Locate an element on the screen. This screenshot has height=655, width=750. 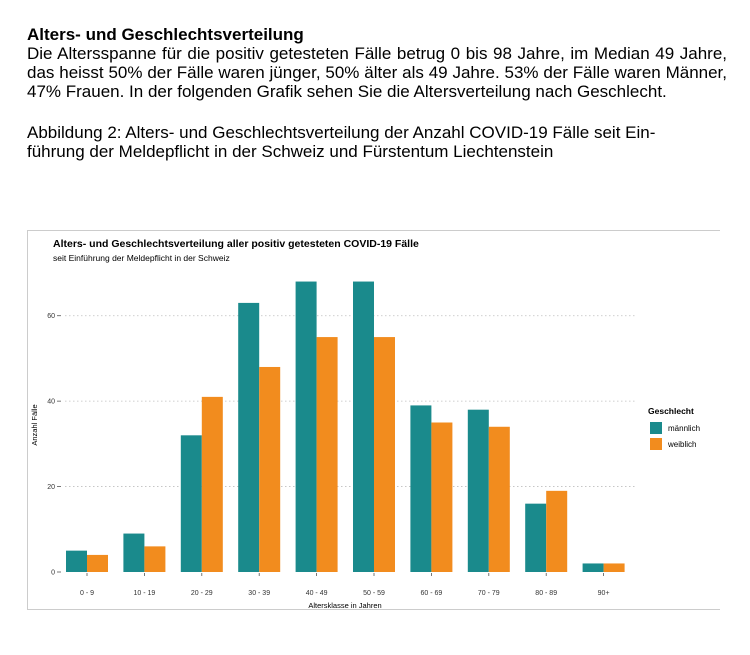
x-tick-label: 70 - 79 is located at coordinates (489, 593).